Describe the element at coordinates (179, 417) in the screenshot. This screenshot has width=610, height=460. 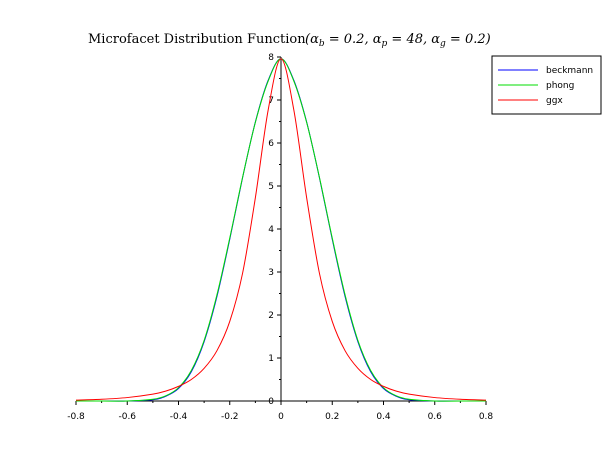
I see `x-tick-label: -0.4` at that location.